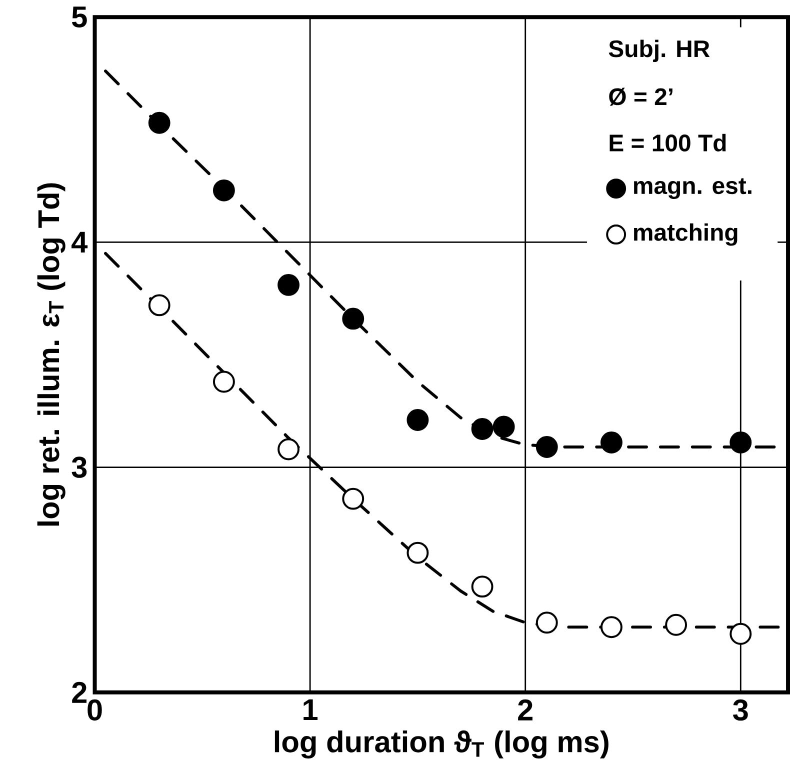  What do you see at coordinates (311, 709) in the screenshot?
I see `x-tick-label: 1` at bounding box center [311, 709].